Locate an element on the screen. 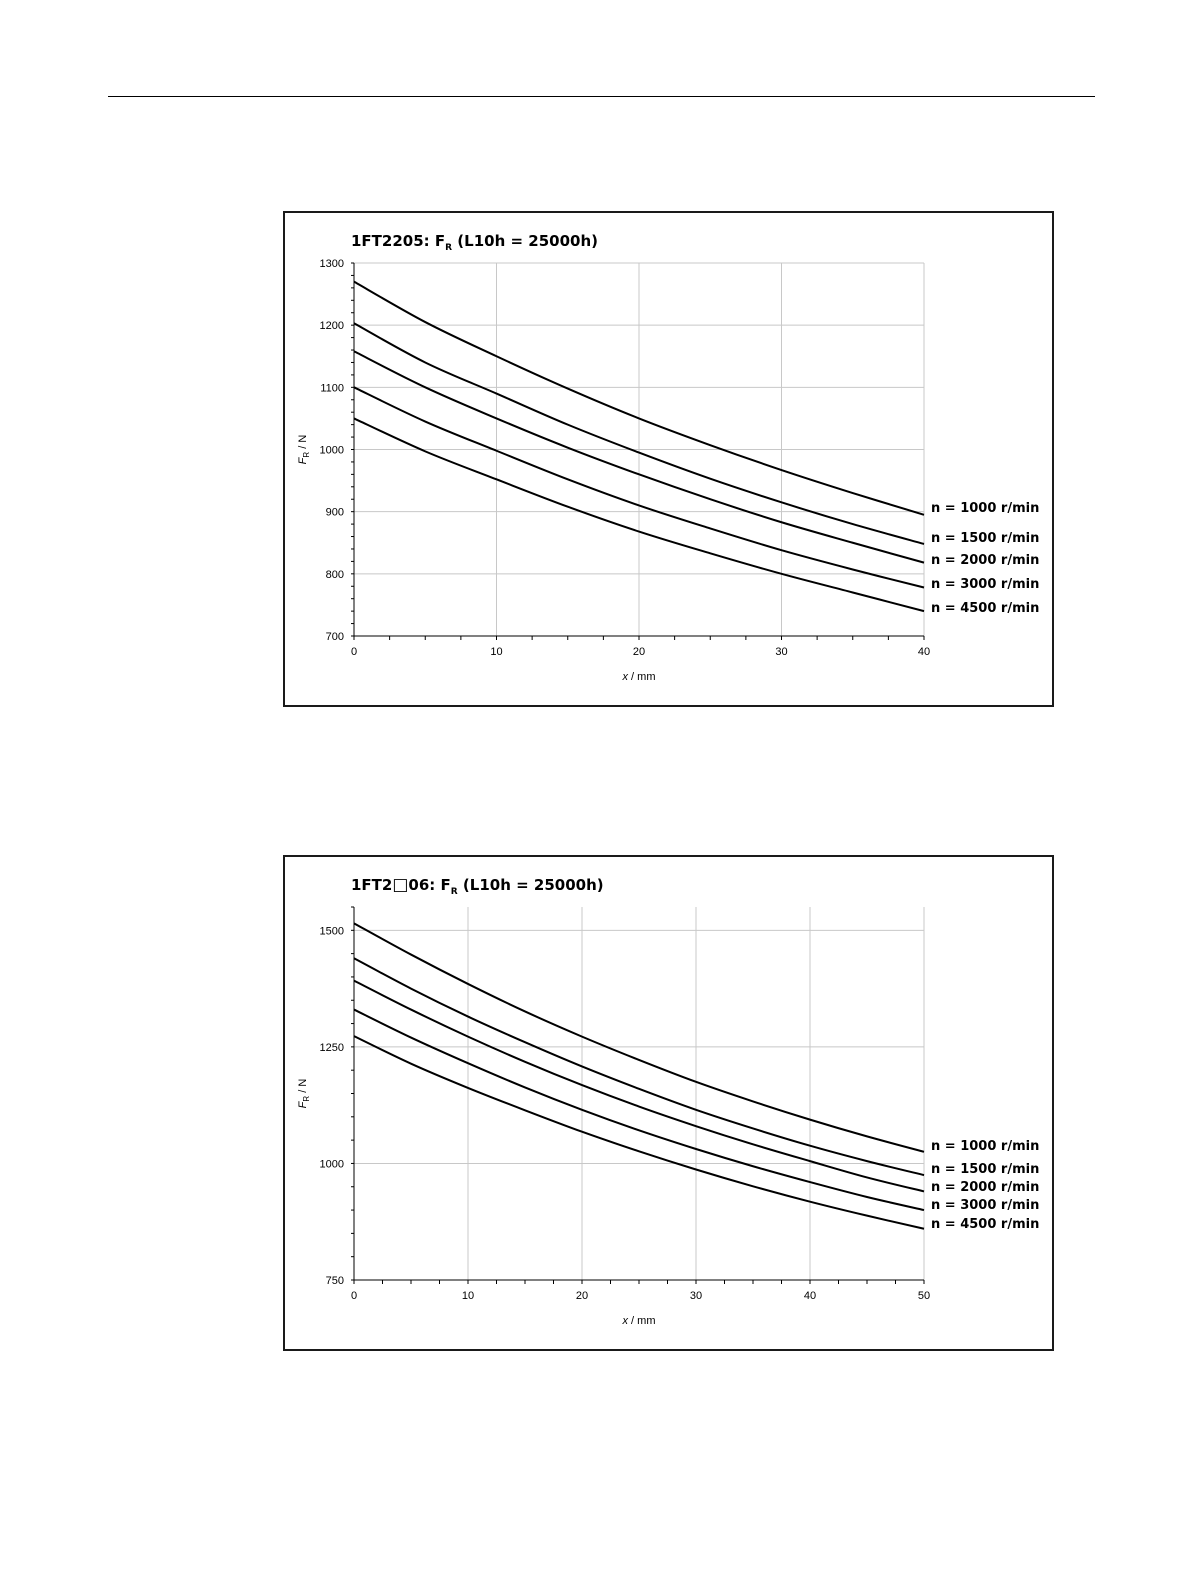 The image size is (1191, 1587). y-tick-label: 1250 is located at coordinates (332, 1048).